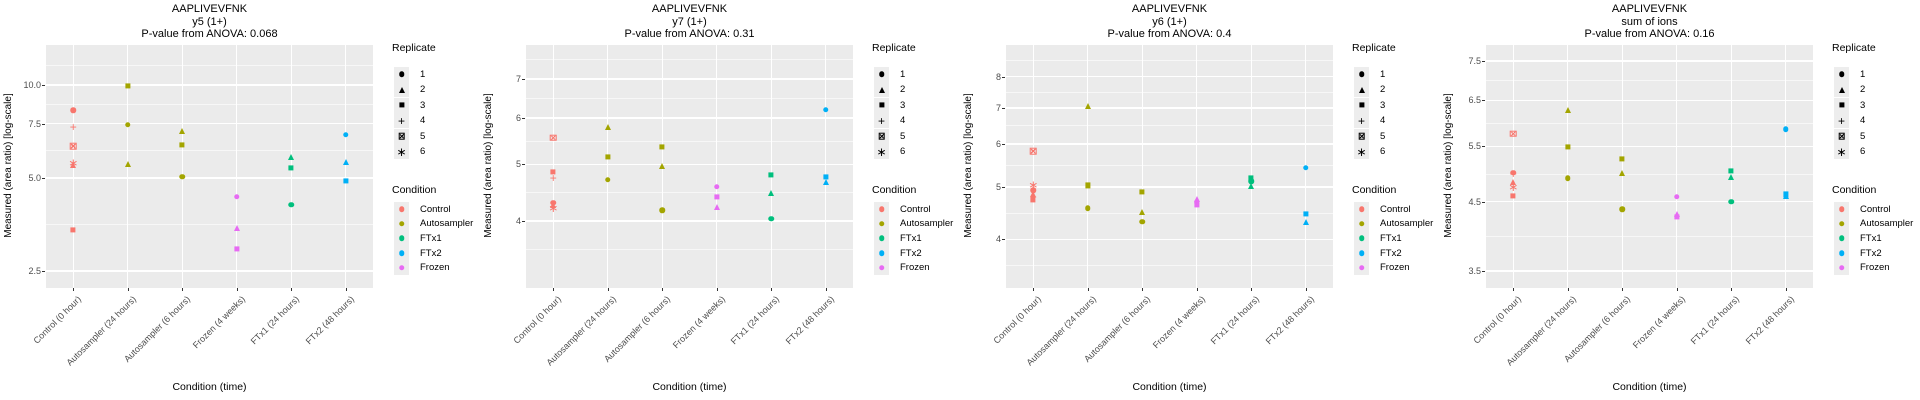 The width and height of the screenshot is (1920, 400). What do you see at coordinates (209, 166) in the screenshot?
I see `plot-area` at bounding box center [209, 166].